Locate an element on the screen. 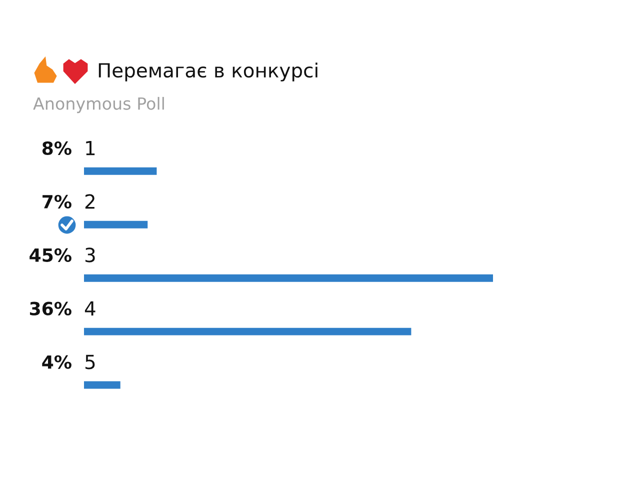  data-label: 45% is located at coordinates (51, 255).